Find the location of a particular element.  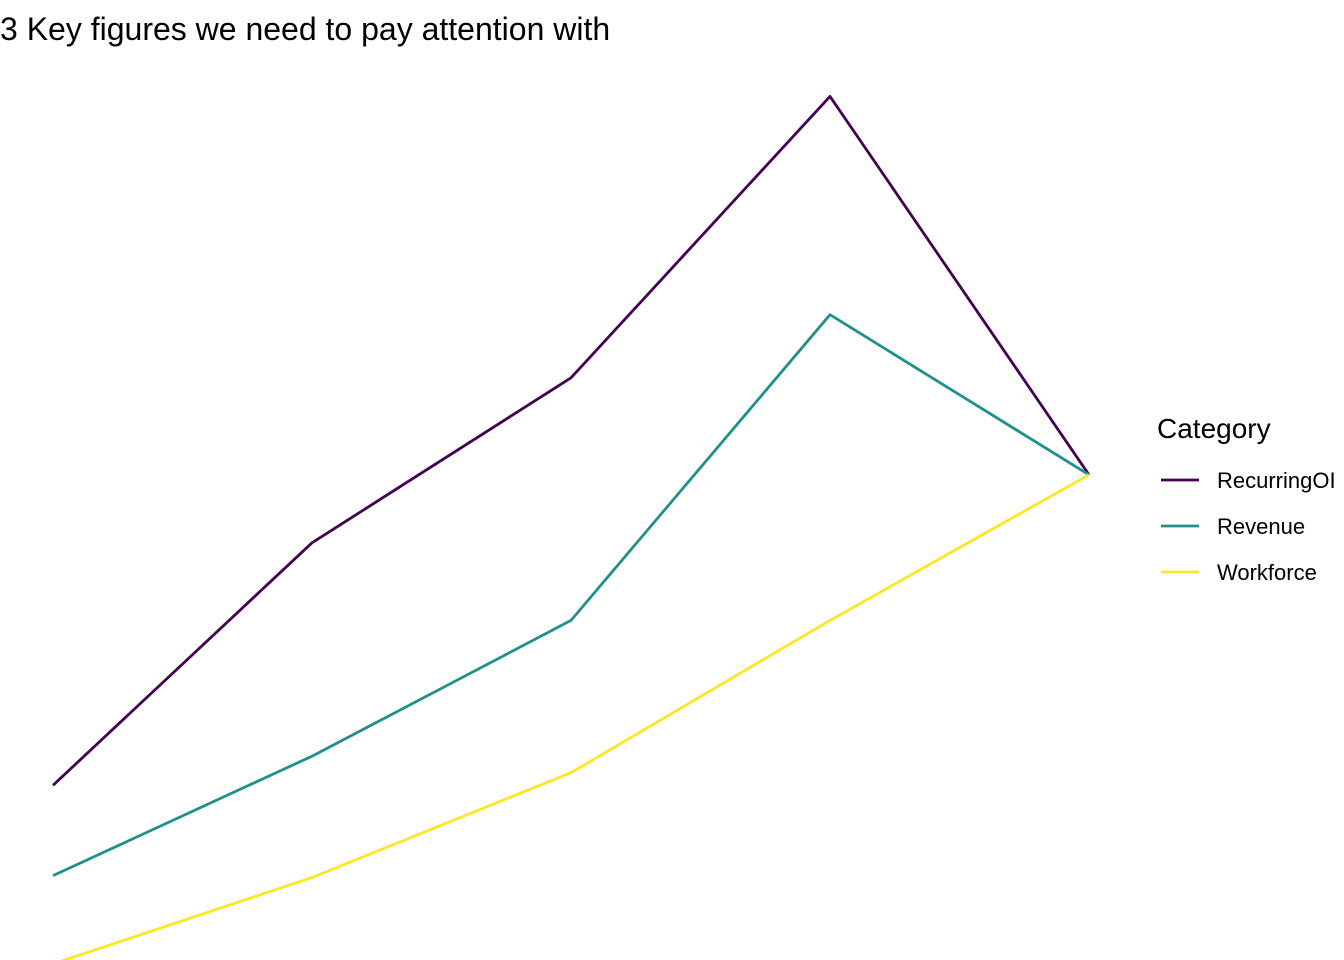

legend: Category RecurringOI Revenue Workforce is located at coordinates (1246, 499).